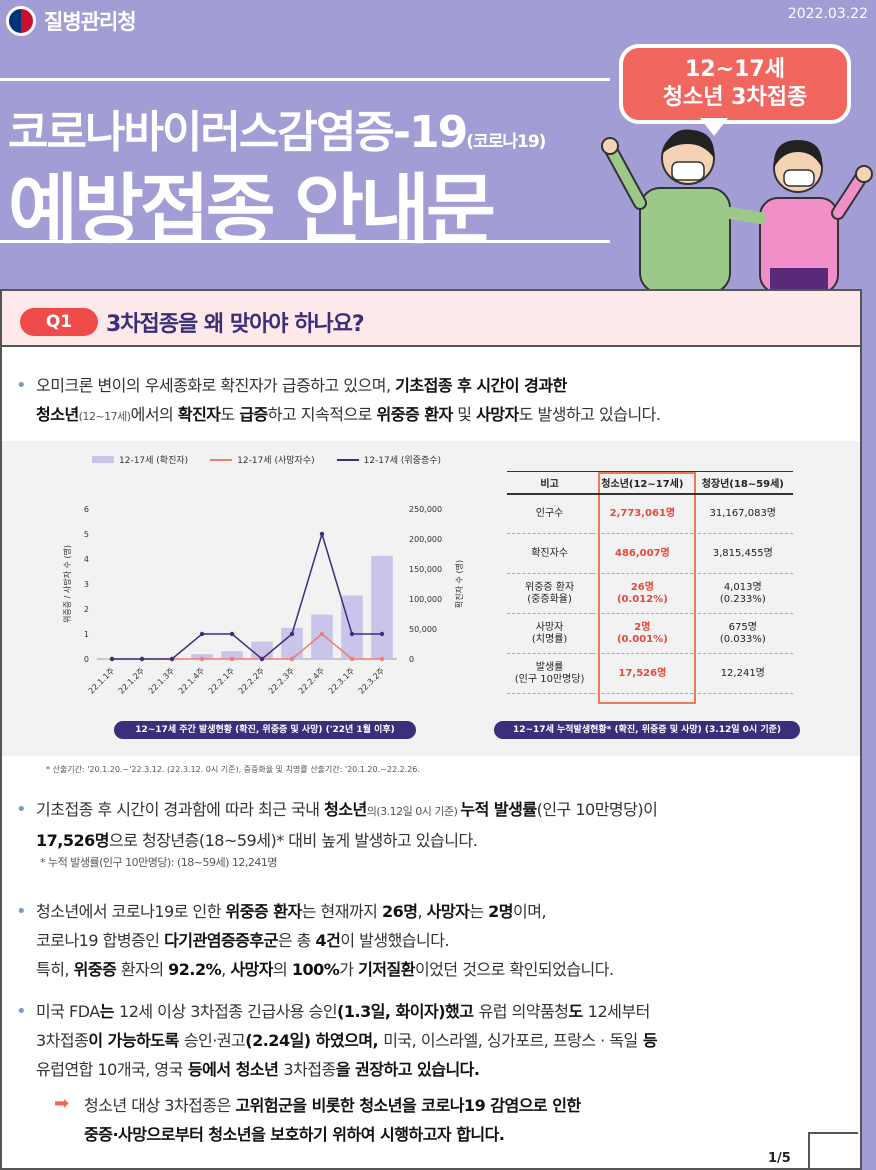 This screenshot has width=876, height=1170. What do you see at coordinates (742, 673) in the screenshot?
I see `table-cell: 12,241명` at bounding box center [742, 673].